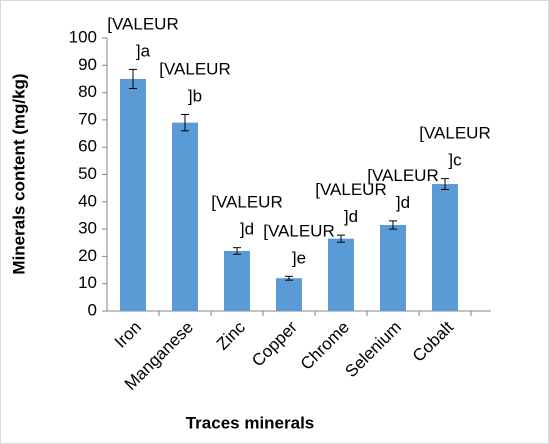 This screenshot has height=444, width=549. I want to click on y-tick-label: 0, so click(92, 309).